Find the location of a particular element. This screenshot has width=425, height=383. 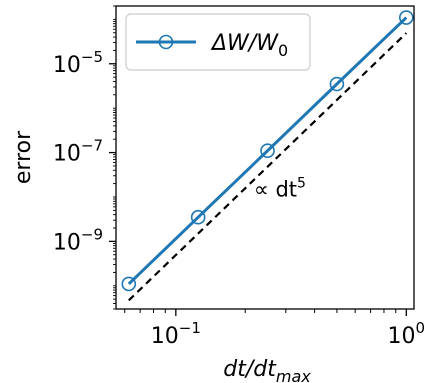

y-tick-label: 10⁻⁵ is located at coordinates (78, 63).